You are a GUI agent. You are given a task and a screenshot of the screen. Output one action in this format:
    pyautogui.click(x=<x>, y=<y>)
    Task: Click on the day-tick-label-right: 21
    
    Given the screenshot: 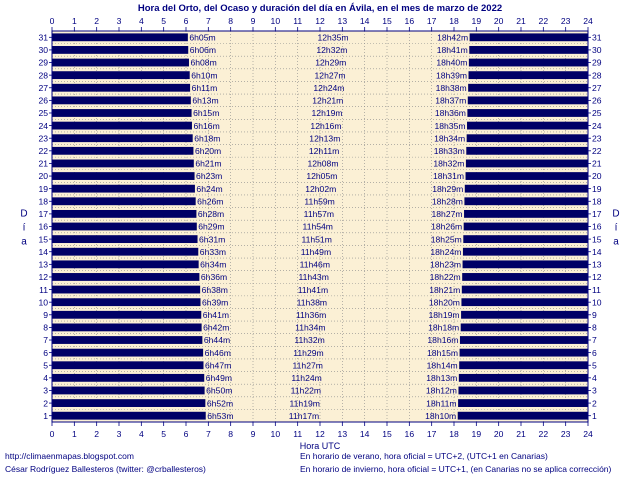 What is the action you would take?
    pyautogui.click(x=597, y=164)
    